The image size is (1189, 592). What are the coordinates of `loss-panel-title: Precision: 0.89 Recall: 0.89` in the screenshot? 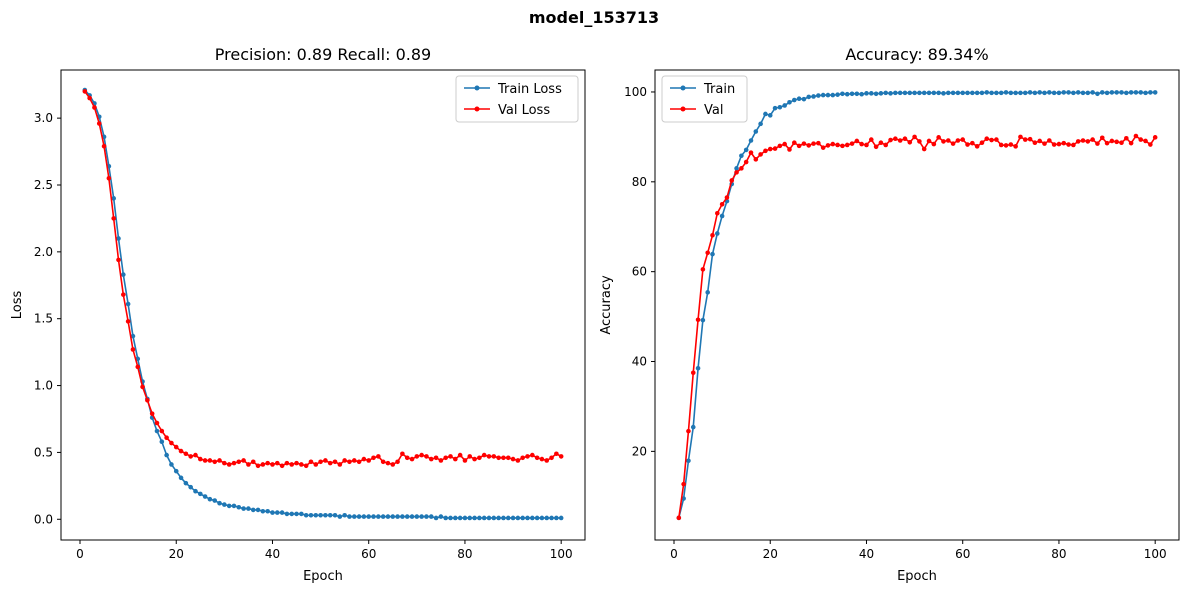 It's located at (323, 54).